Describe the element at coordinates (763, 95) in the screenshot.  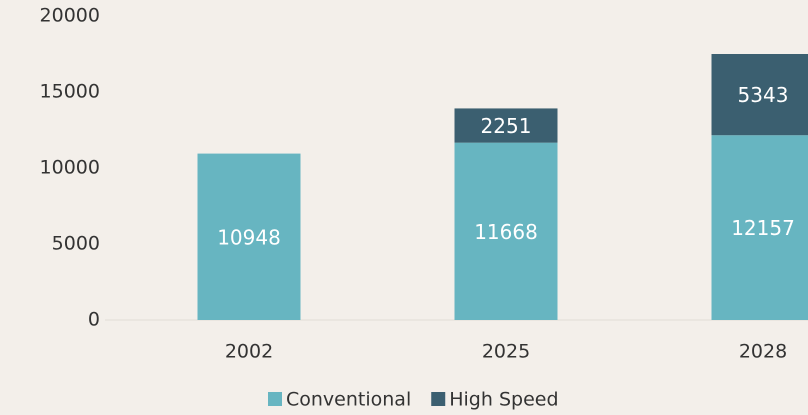
I see `data-label: 5343` at that location.